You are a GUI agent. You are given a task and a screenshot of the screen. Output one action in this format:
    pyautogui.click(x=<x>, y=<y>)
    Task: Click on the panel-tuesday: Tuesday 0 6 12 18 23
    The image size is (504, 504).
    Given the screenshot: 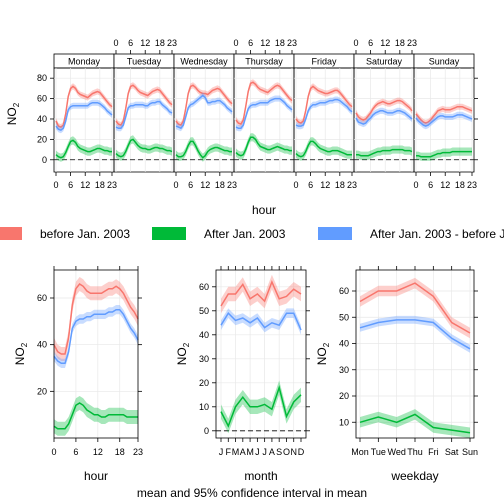 What is the action you would take?
    pyautogui.click(x=145, y=105)
    